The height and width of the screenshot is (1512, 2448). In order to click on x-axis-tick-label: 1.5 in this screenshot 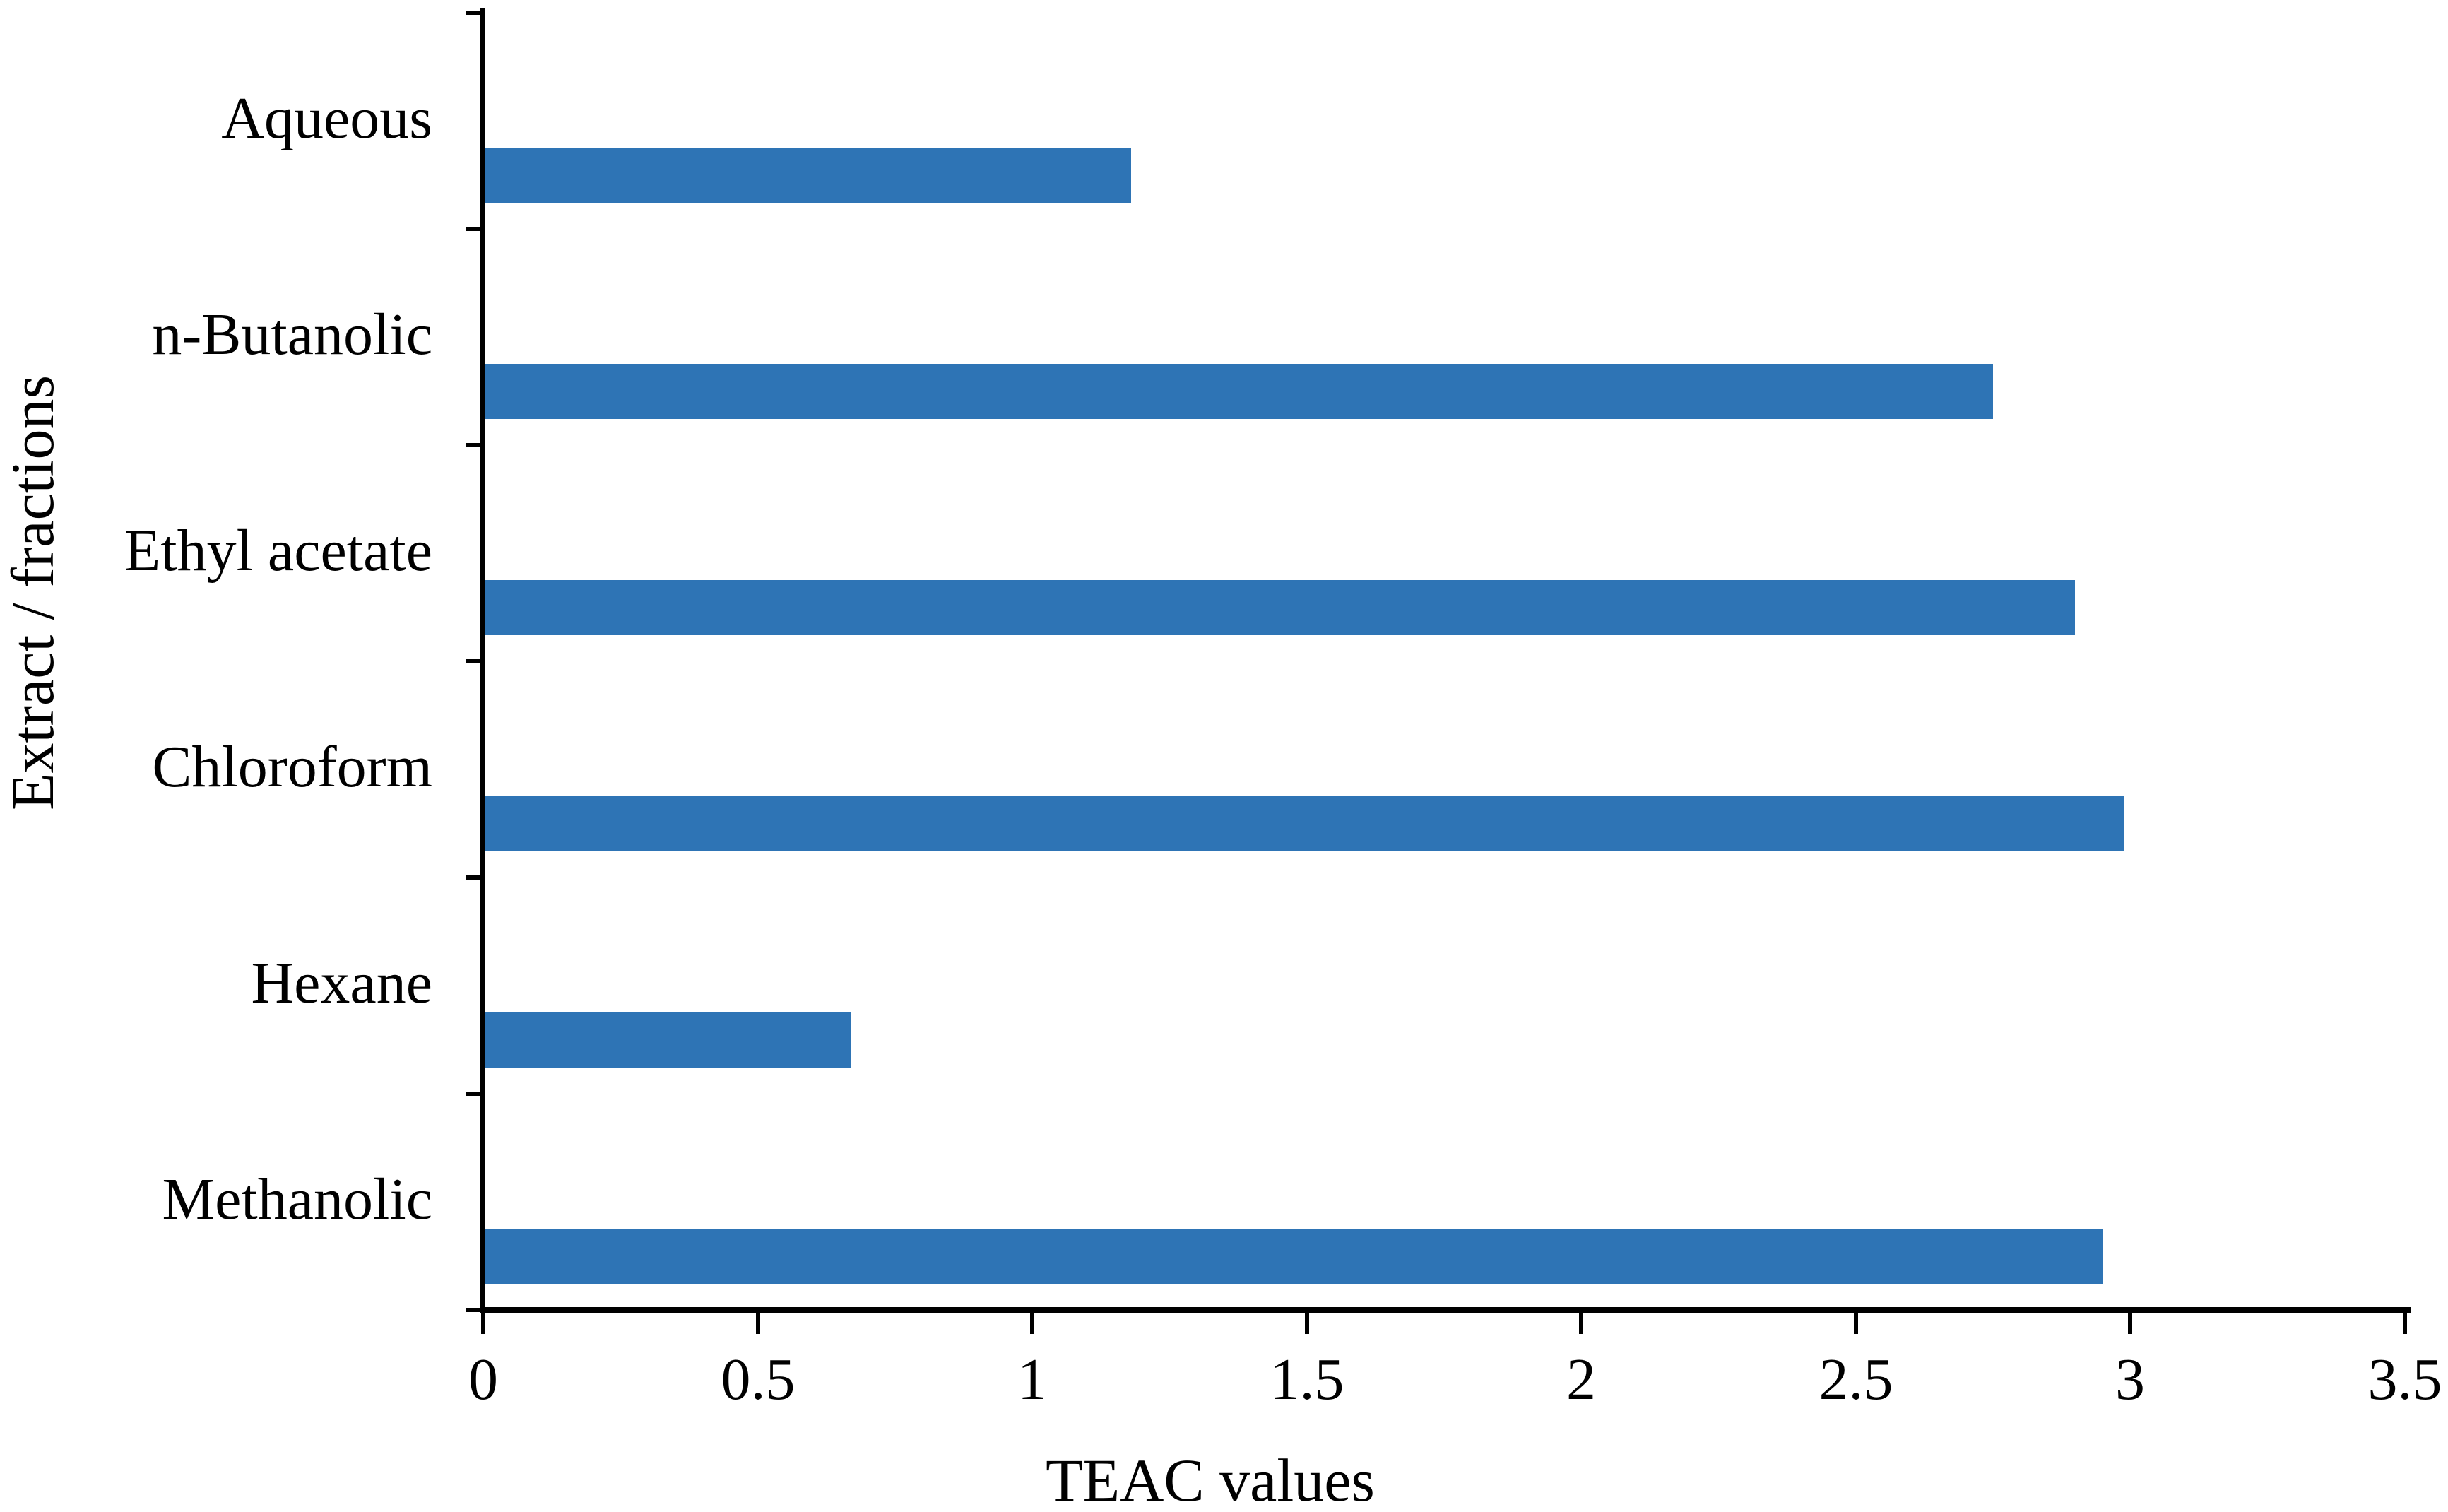, I will do `click(1307, 1379)`.